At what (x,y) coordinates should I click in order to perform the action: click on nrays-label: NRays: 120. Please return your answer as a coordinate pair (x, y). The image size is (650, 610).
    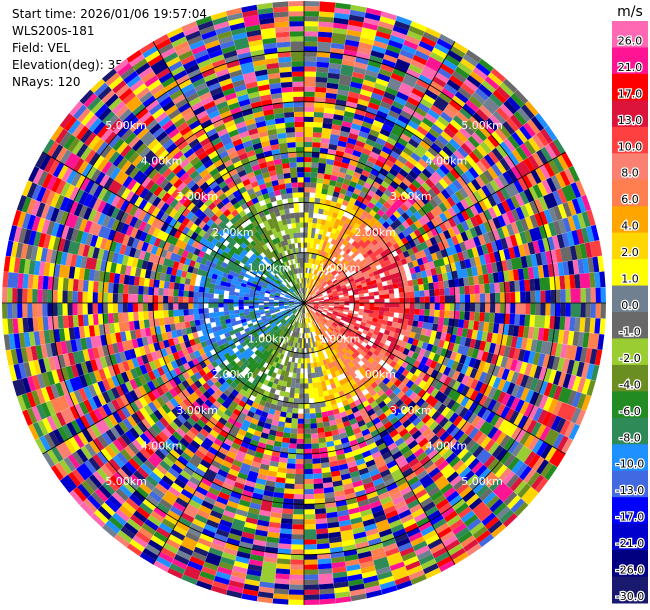
    Looking at the image, I should click on (46, 82).